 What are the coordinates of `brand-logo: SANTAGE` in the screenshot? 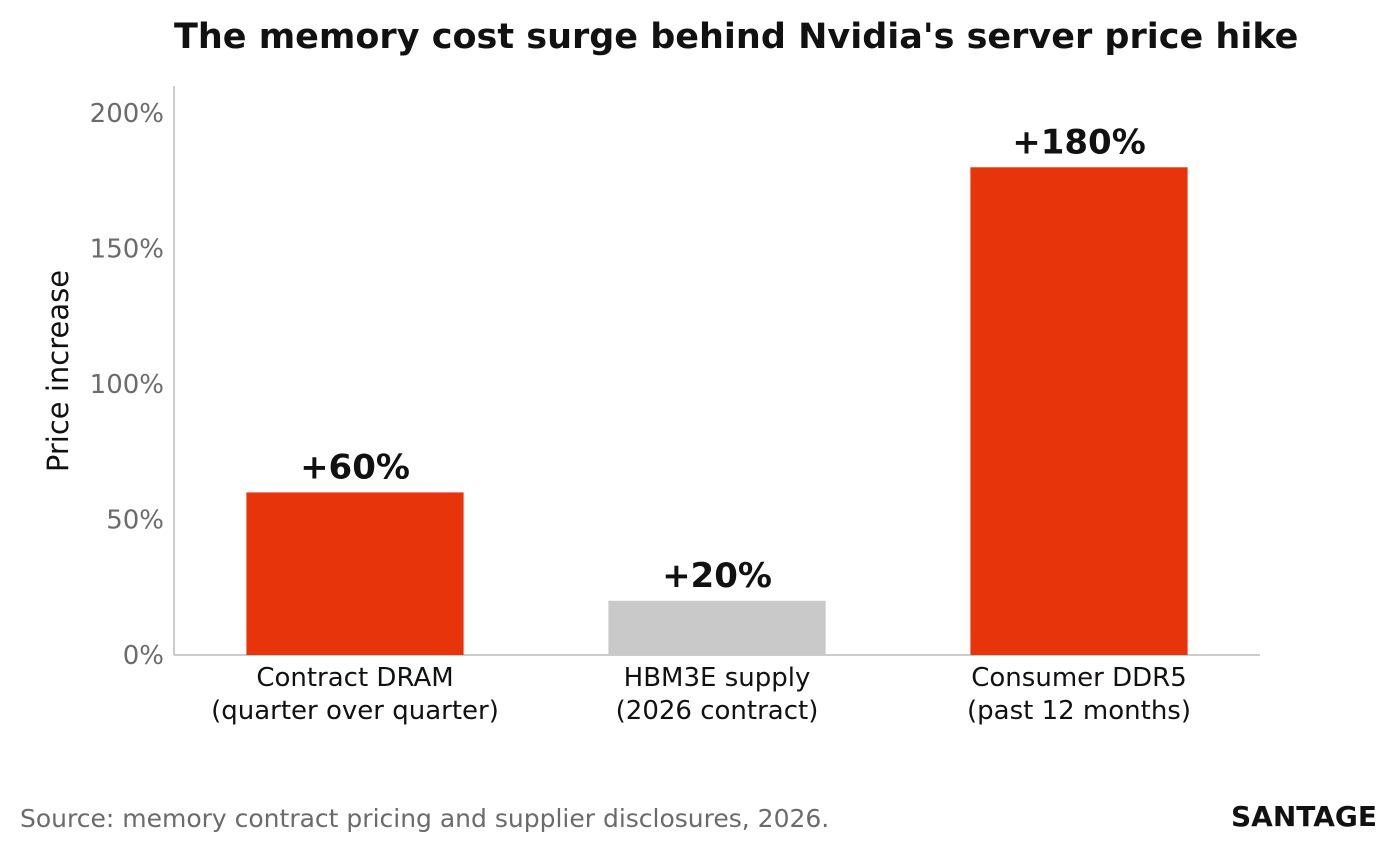 It's located at (1304, 816).